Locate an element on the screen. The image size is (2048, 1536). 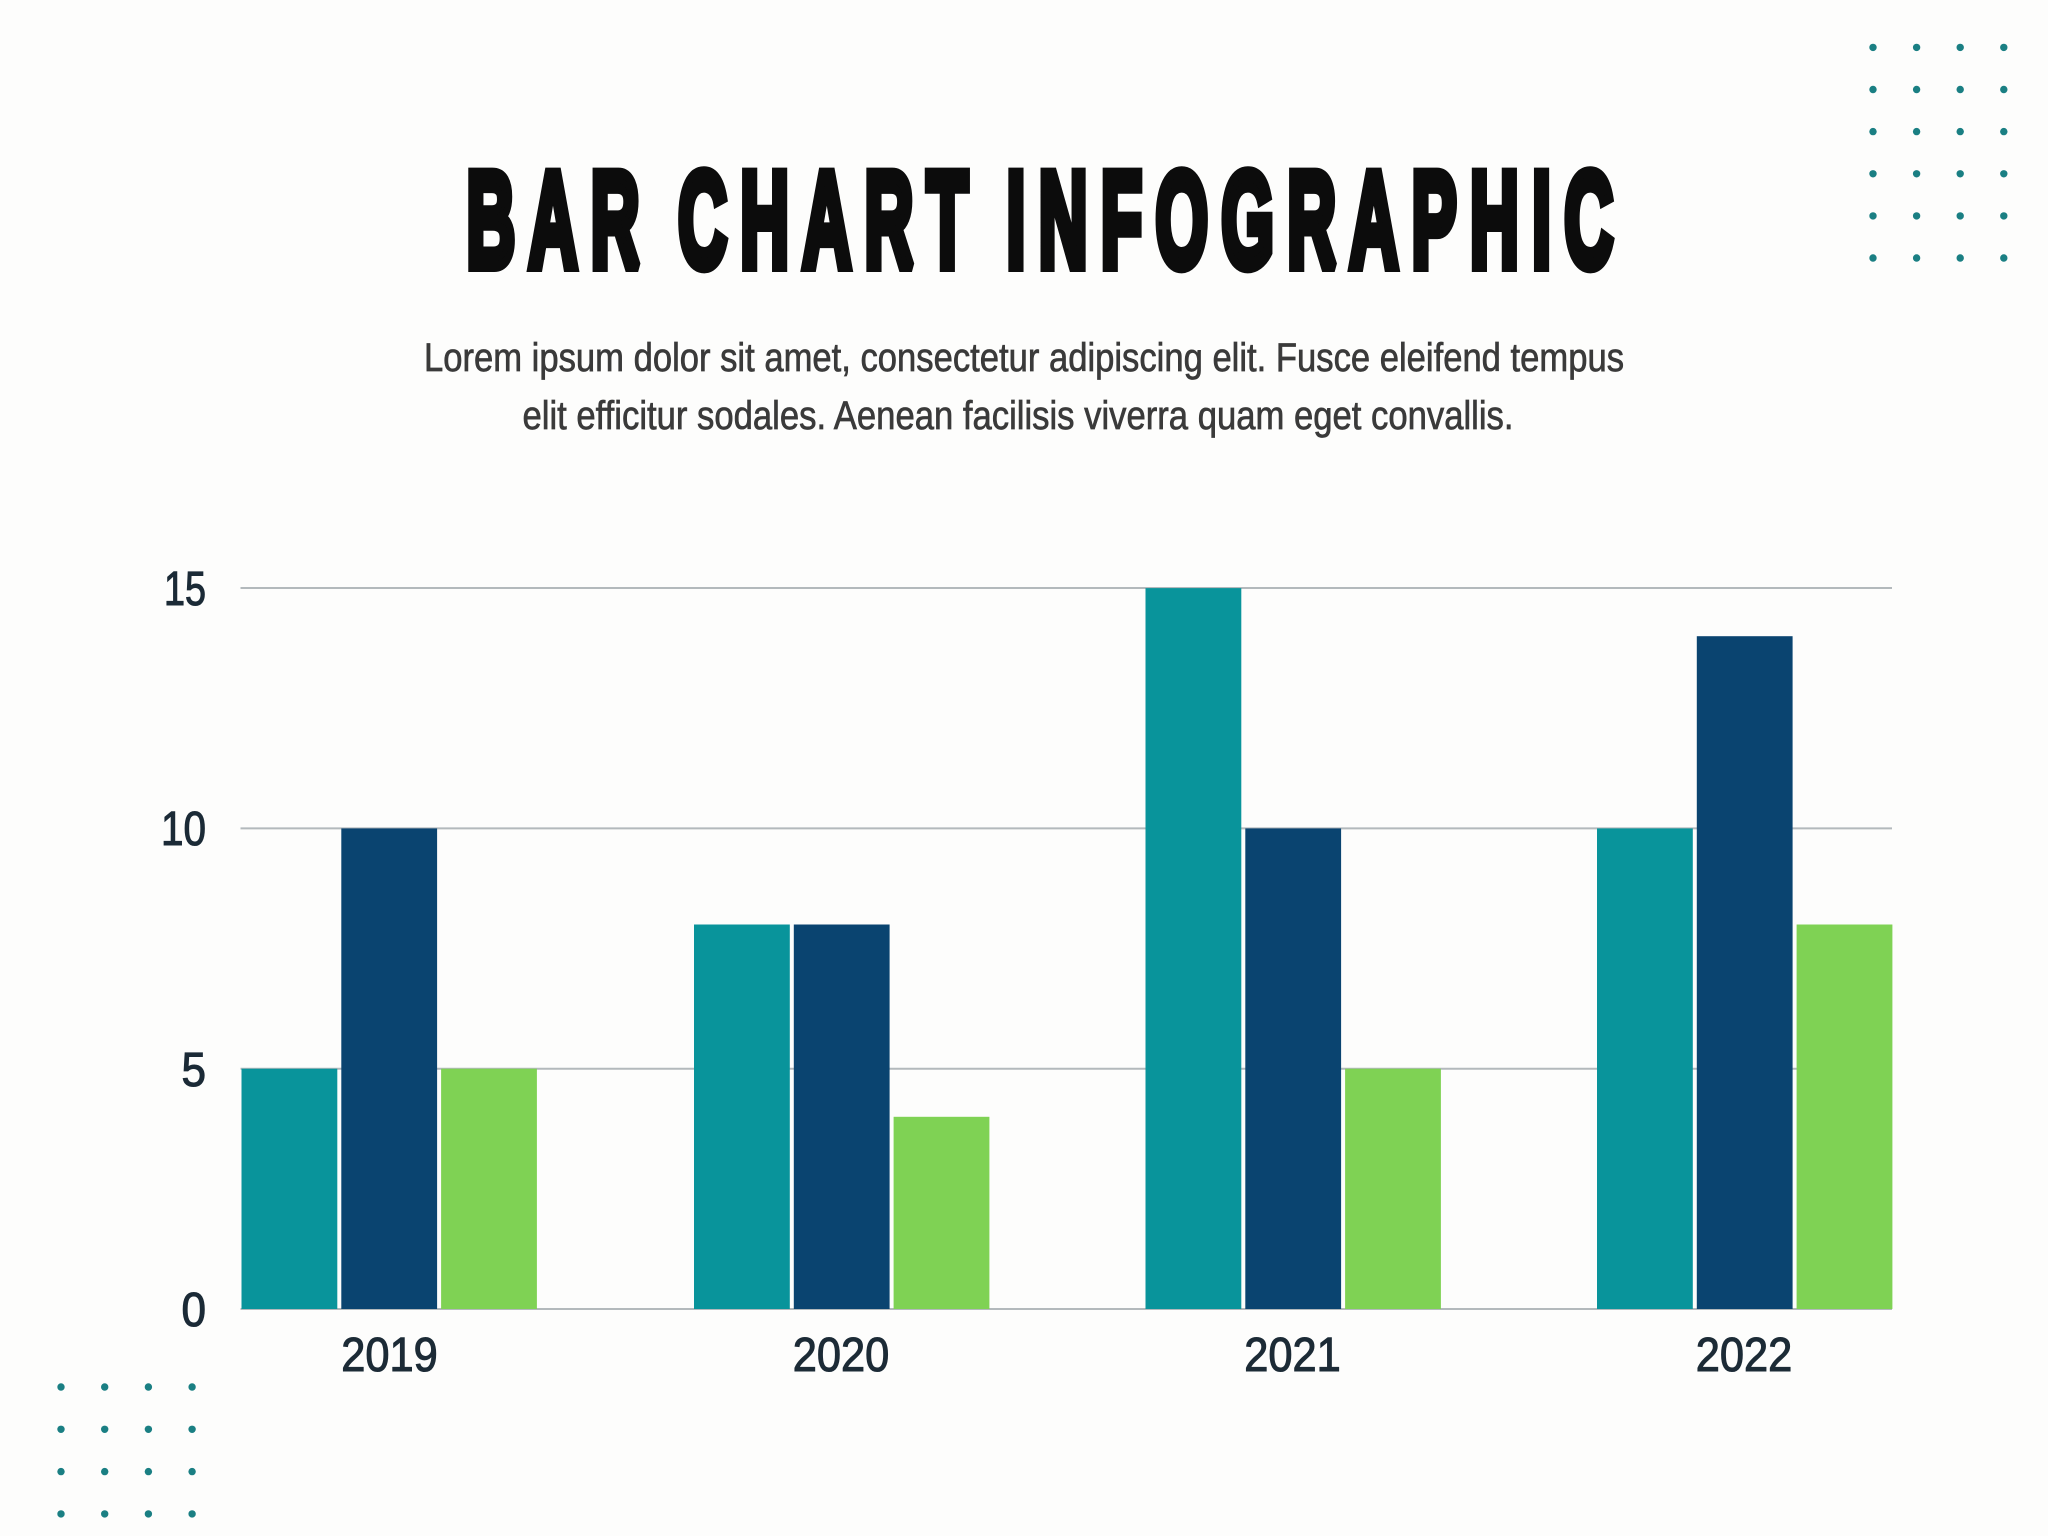
svg-text: 2021 is located at coordinates (1292, 1355).